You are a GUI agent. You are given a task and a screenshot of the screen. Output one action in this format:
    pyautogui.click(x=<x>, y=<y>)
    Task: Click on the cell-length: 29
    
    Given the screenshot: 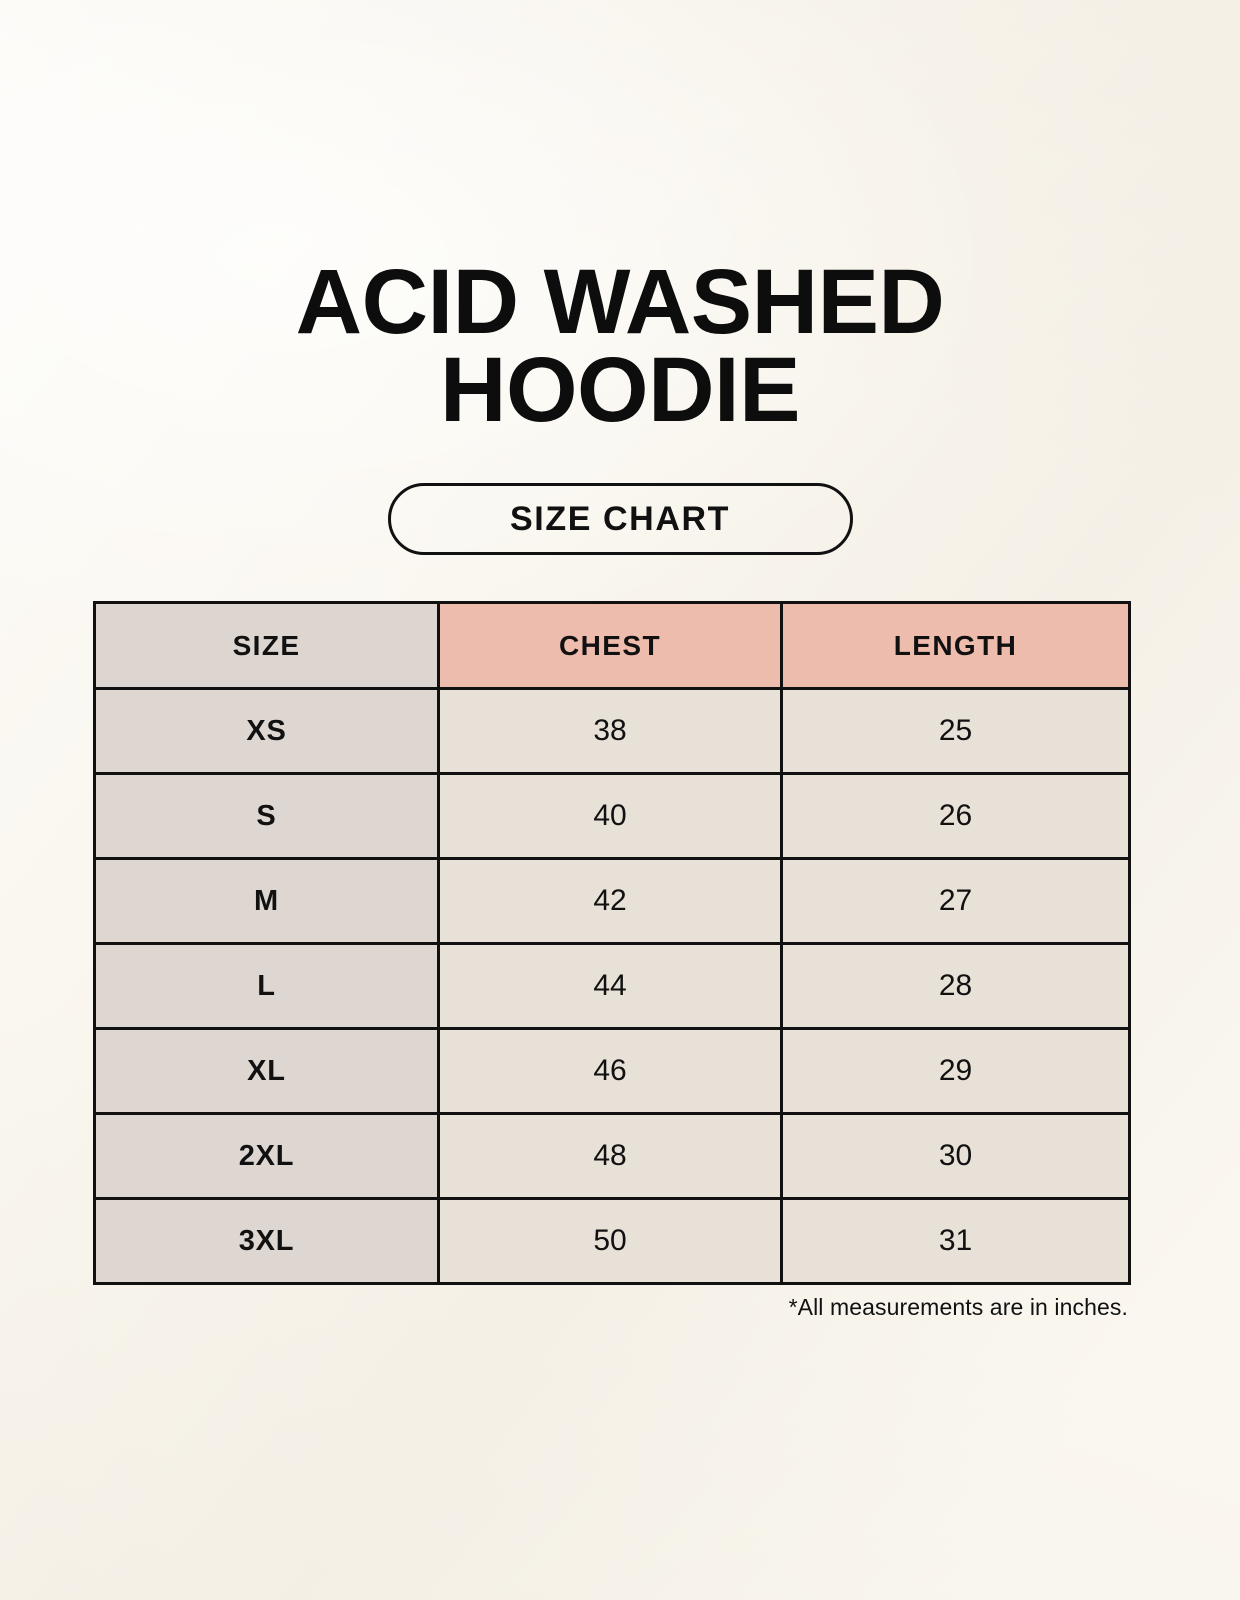 What is the action you would take?
    pyautogui.click(x=955, y=1071)
    